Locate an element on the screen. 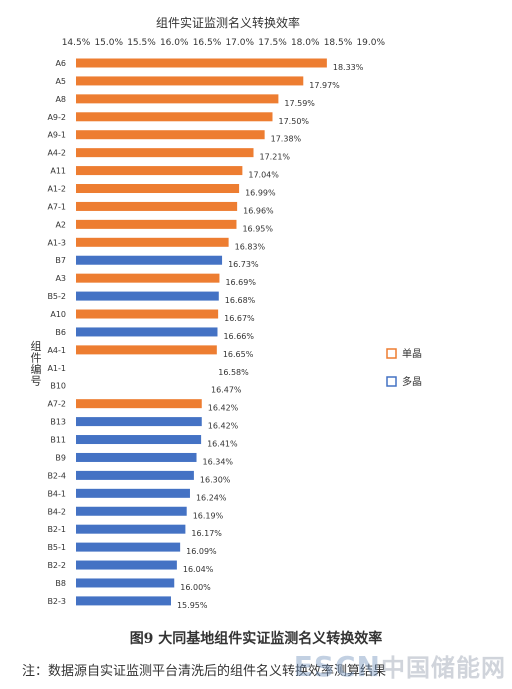 Image resolution: width=512 pixels, height=689 pixels. category-label: B2-1 is located at coordinates (56, 529).